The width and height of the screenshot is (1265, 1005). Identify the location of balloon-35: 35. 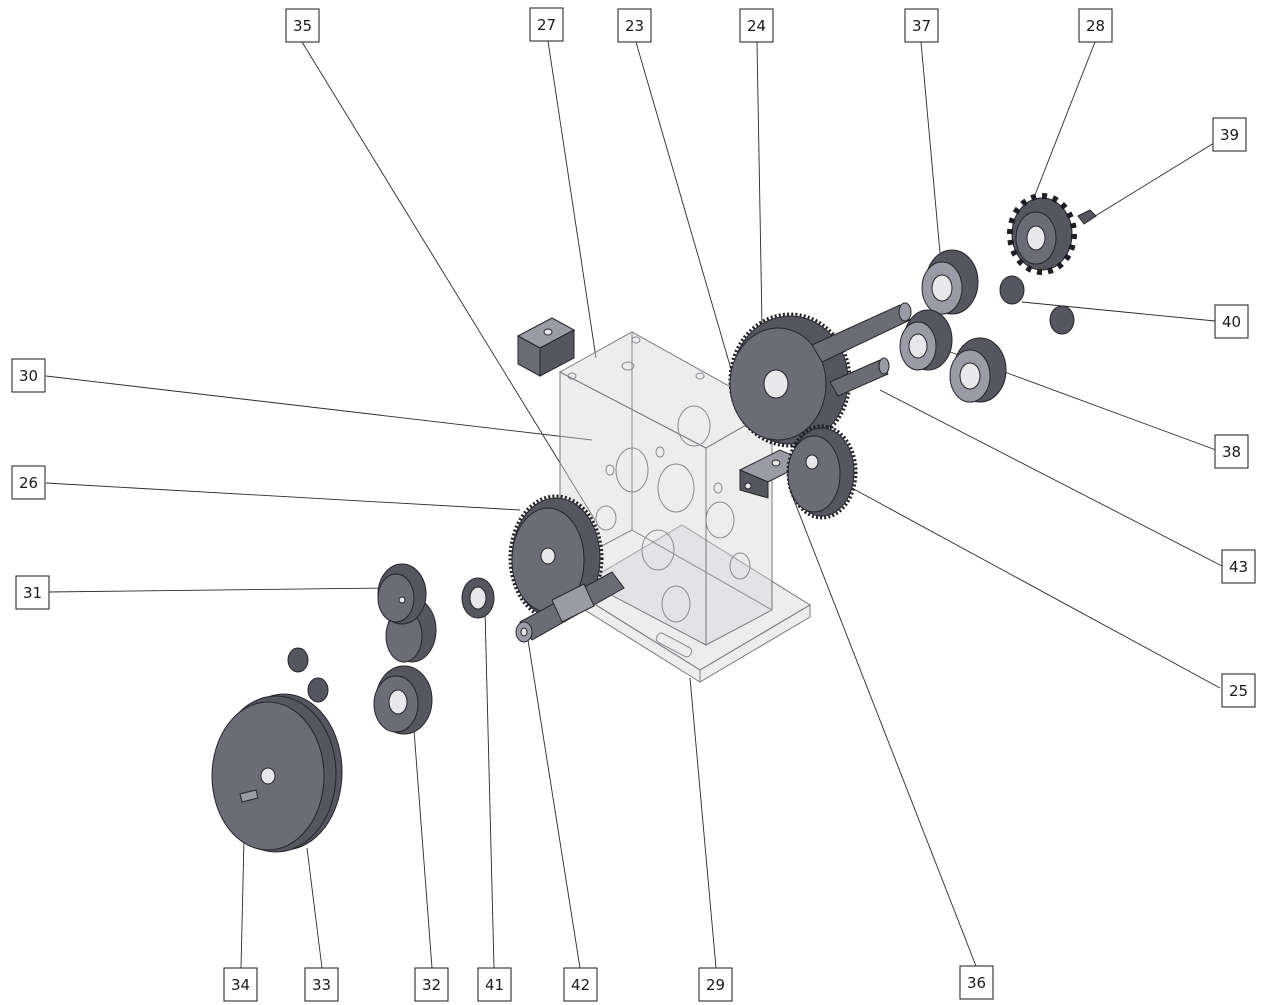
(302, 25).